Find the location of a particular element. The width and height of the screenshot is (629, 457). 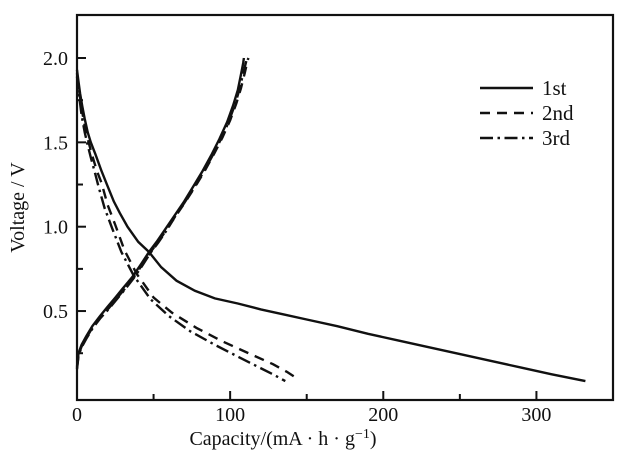

legend-label-1st: 1st is located at coordinates (554, 88).